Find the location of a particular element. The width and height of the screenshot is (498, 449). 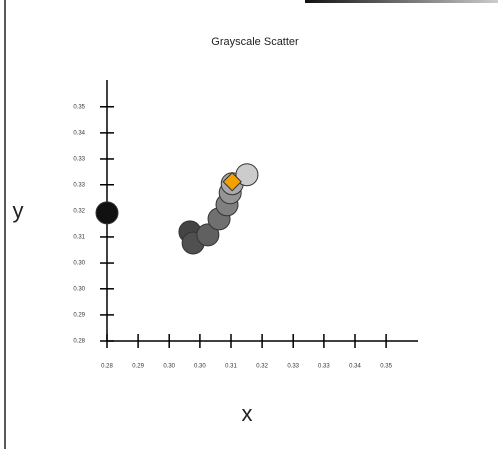

x-tick-label: 0.34 is located at coordinates (355, 367).